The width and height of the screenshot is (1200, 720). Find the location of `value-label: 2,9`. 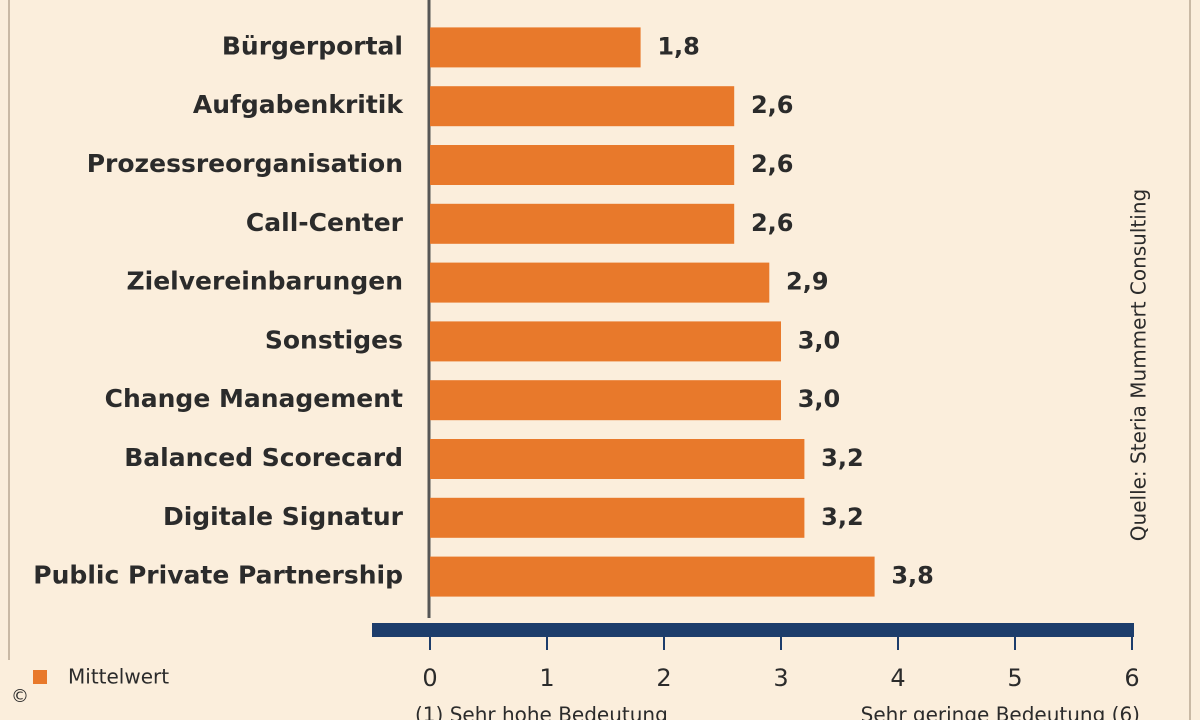

value-label: 2,9 is located at coordinates (807, 282).